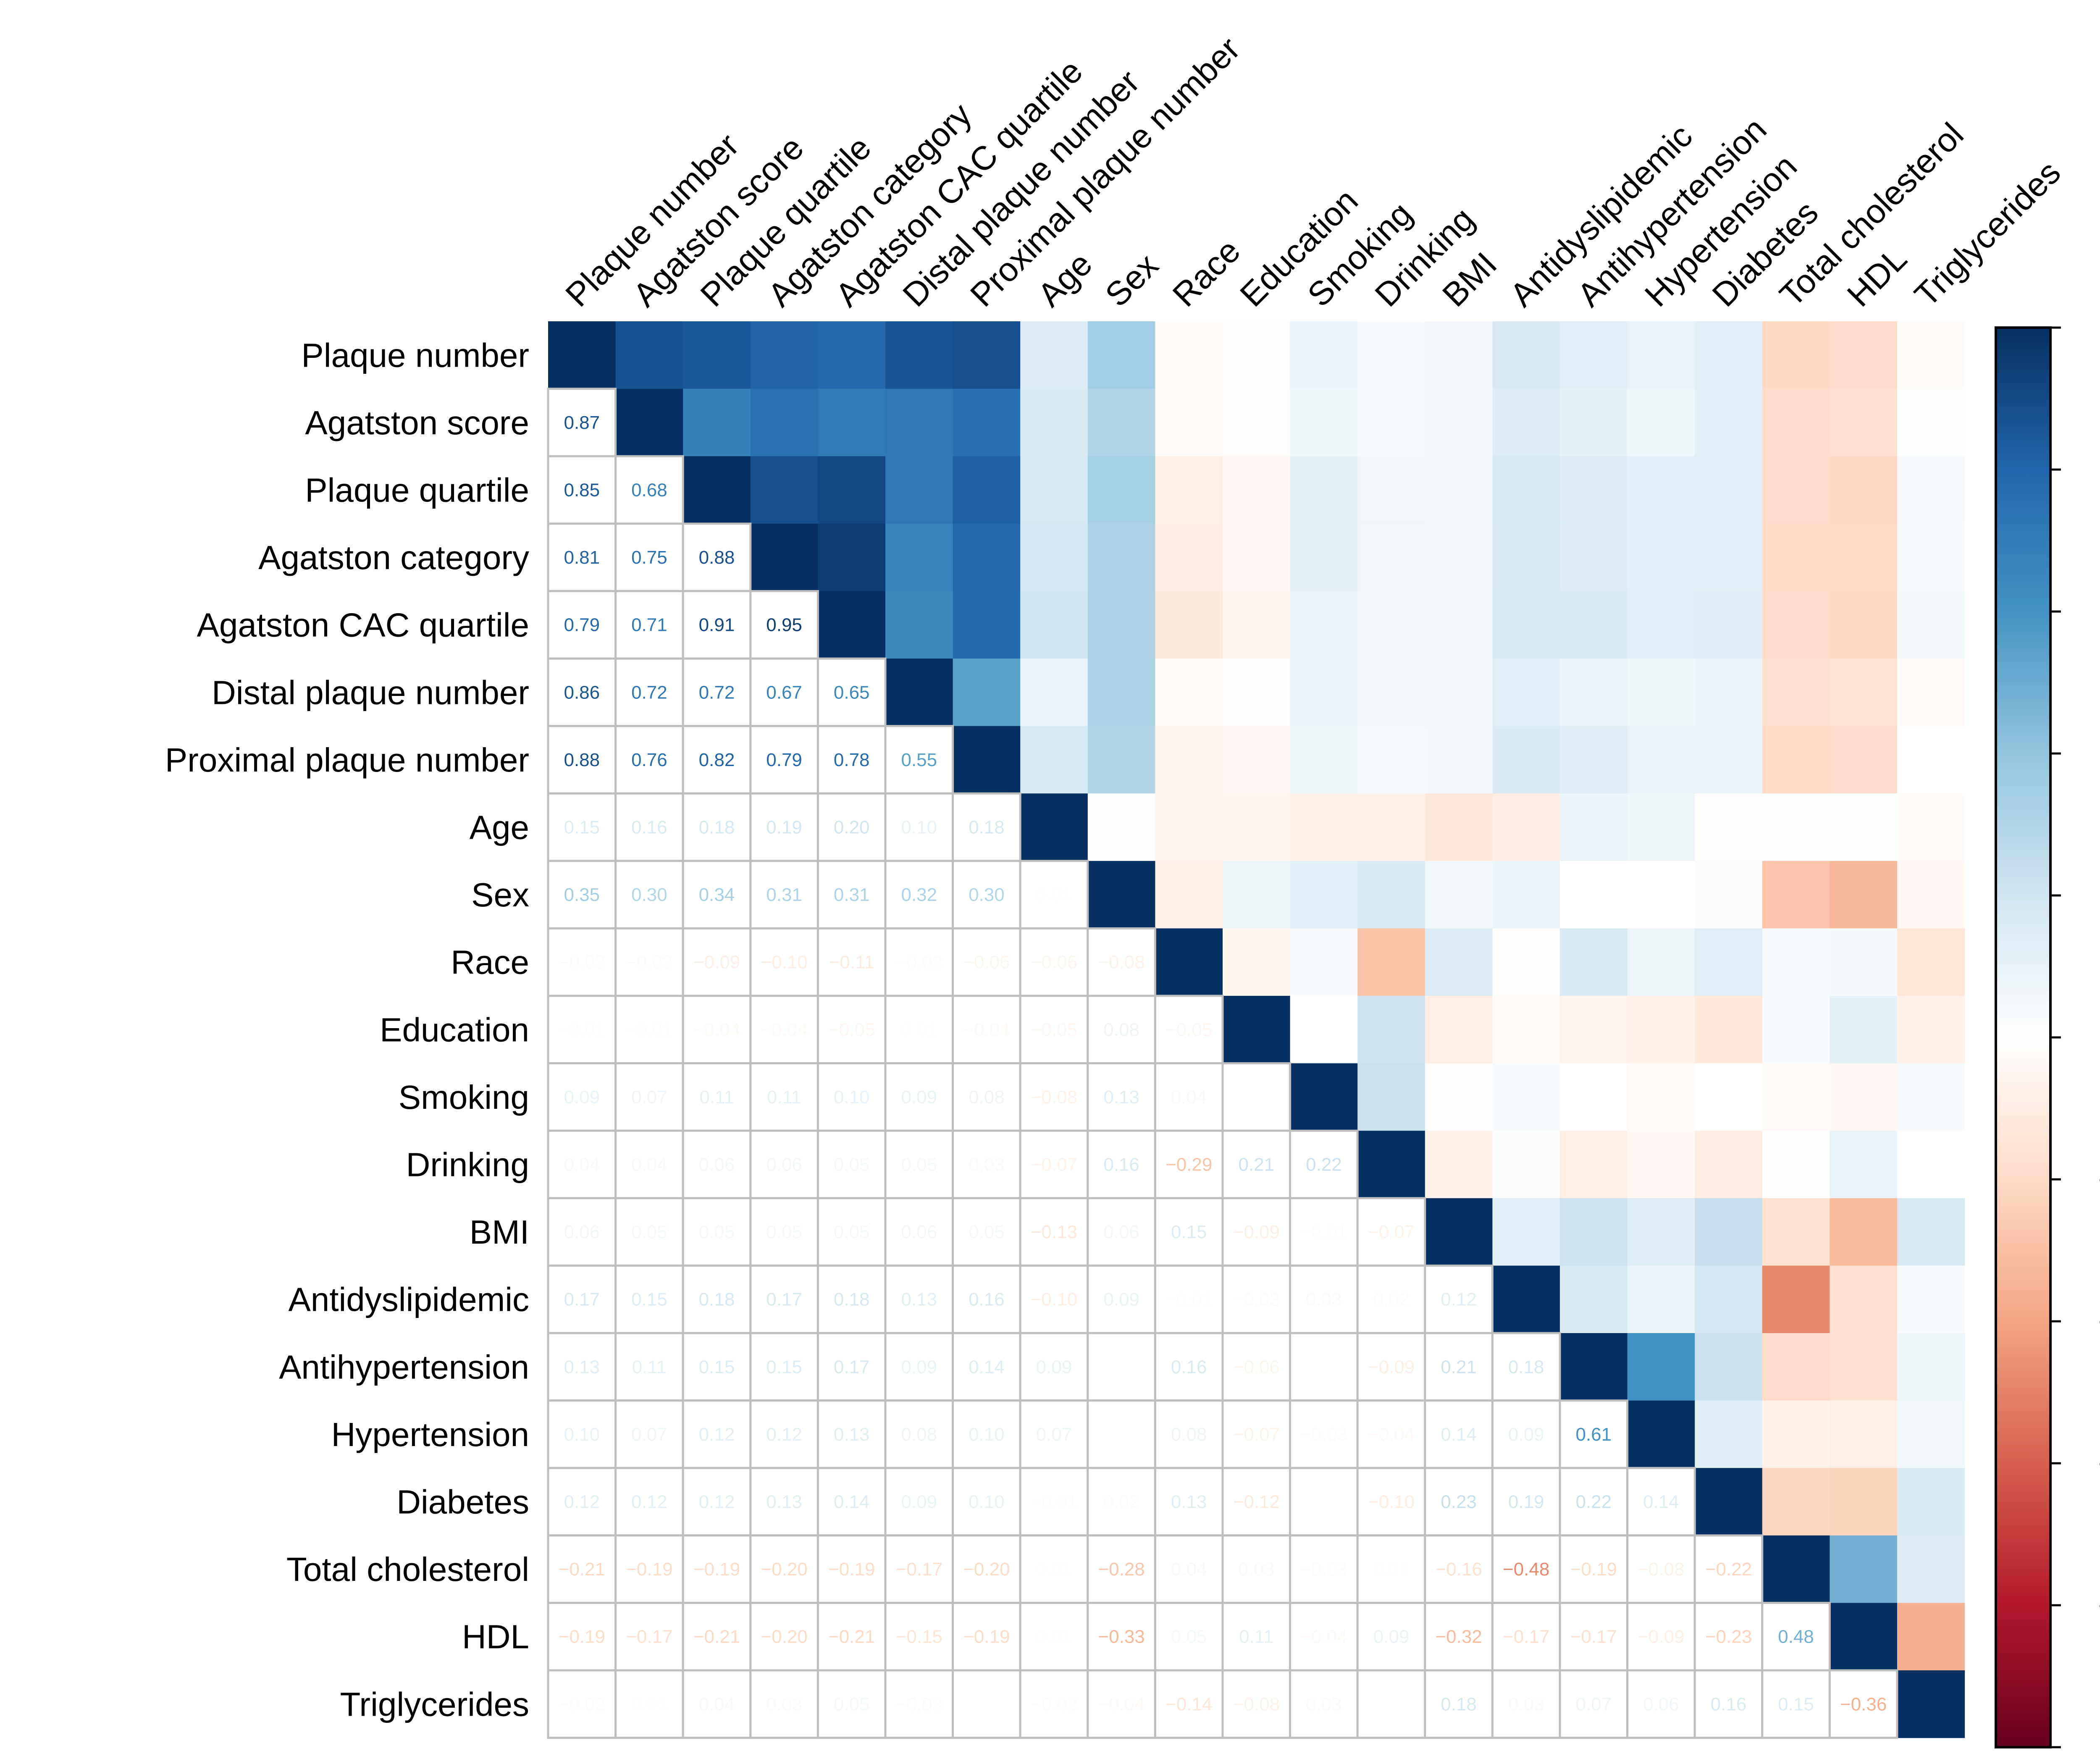  I want to click on coefficient-label: 0.72, so click(649, 692).